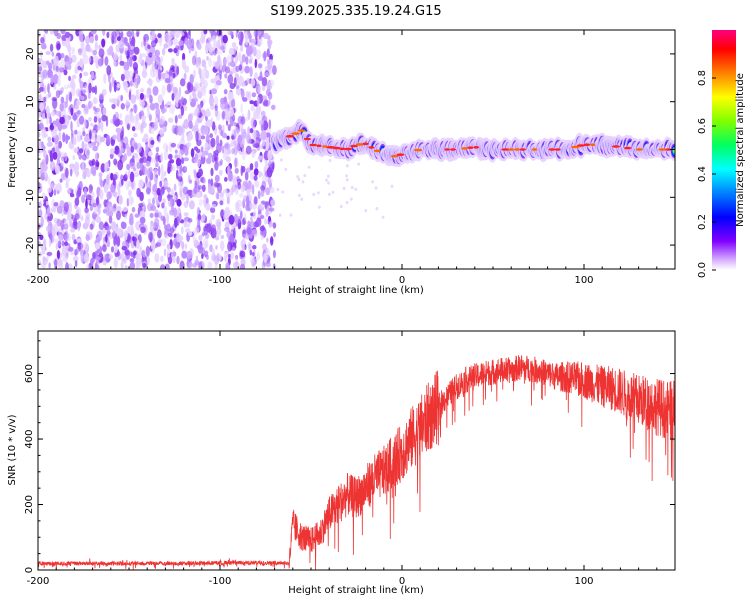 Image resolution: width=750 pixels, height=600 pixels. I want to click on x-tick-label: -100, so click(220, 581).